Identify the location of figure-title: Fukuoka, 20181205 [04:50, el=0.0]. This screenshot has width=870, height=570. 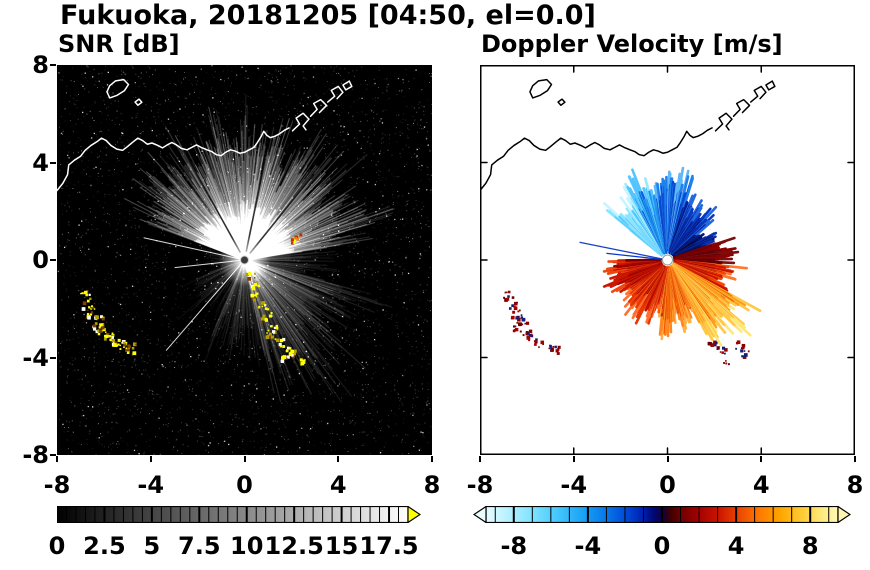
(328, 15).